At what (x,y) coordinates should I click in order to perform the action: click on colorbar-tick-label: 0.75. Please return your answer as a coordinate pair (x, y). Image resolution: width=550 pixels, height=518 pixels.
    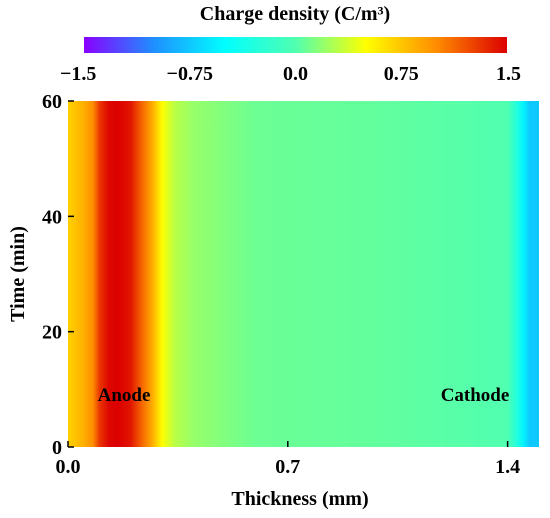
    Looking at the image, I should click on (401, 74).